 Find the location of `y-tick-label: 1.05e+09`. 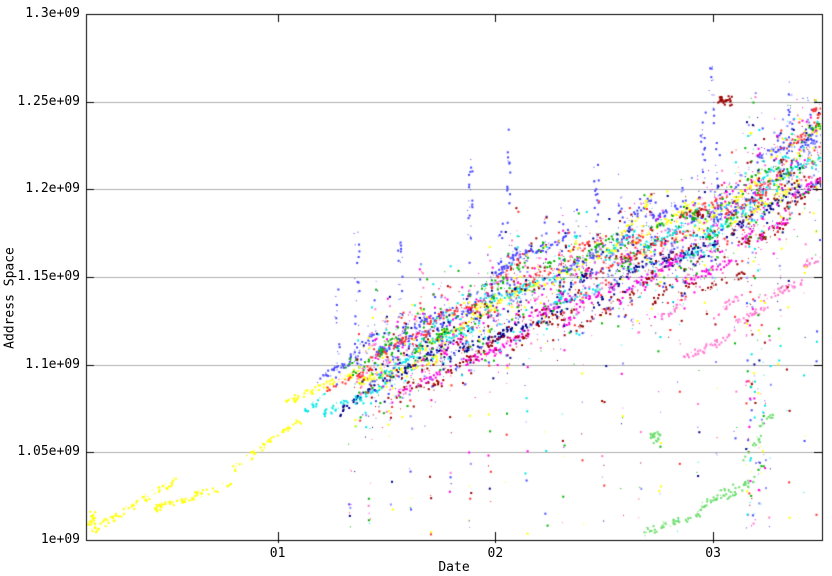

y-tick-label: 1.05e+09 is located at coordinates (48, 452).